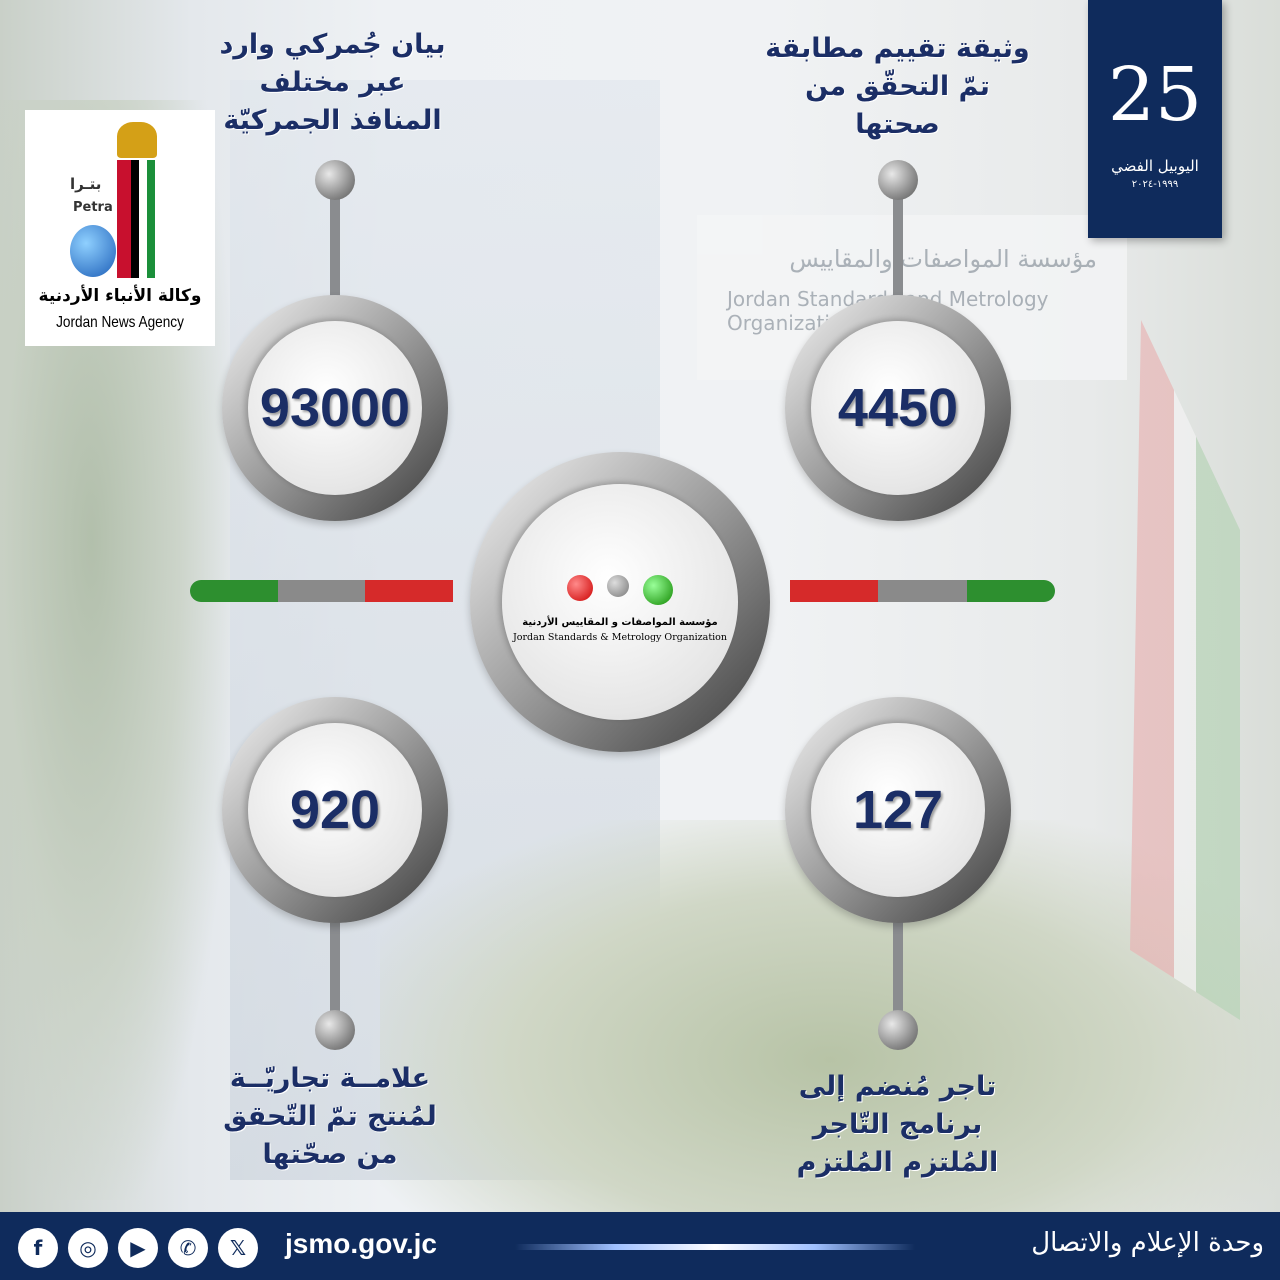 This screenshot has height=1280, width=1280. Describe the element at coordinates (188, 1248) in the screenshot. I see `whatsapp-icon: ✆` at that location.